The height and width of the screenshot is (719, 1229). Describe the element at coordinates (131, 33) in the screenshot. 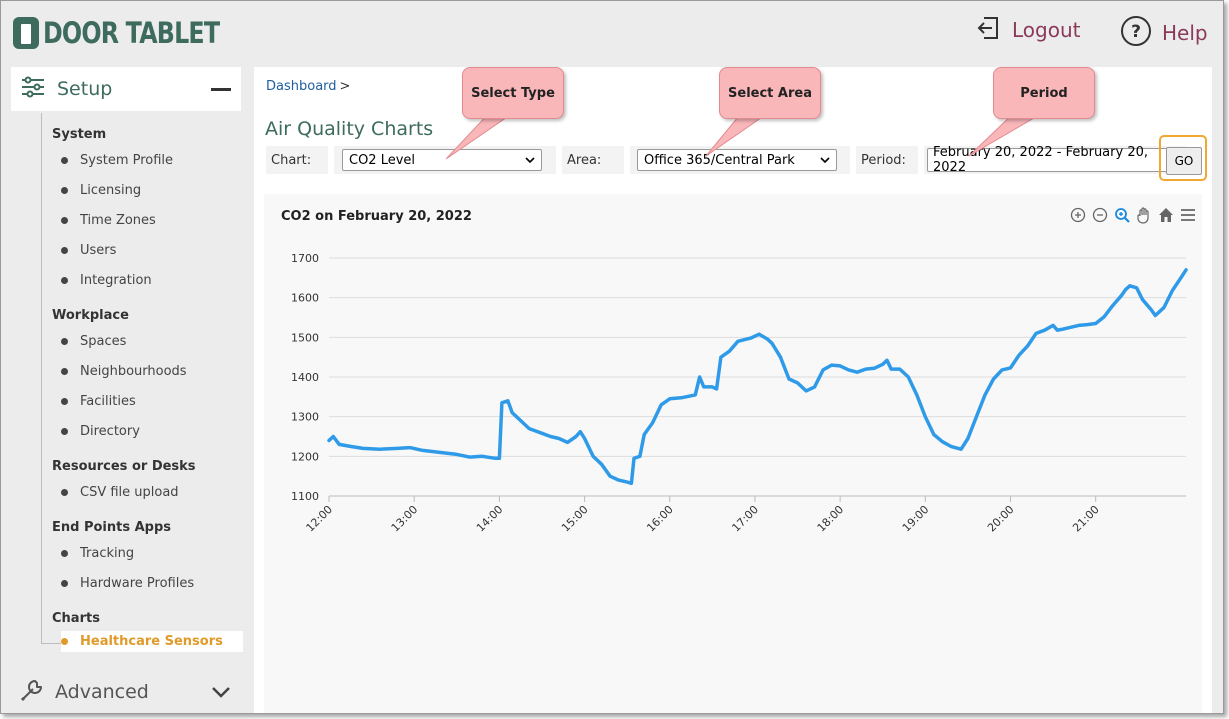

I see `brand-name: DOOR TABLET` at that location.